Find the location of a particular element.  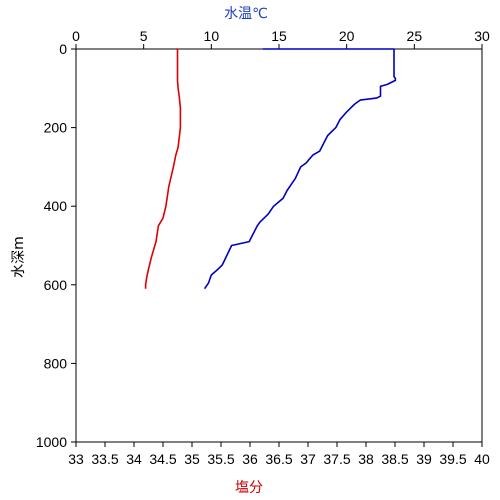

bottom-tick-label: 36 is located at coordinates (250, 459).